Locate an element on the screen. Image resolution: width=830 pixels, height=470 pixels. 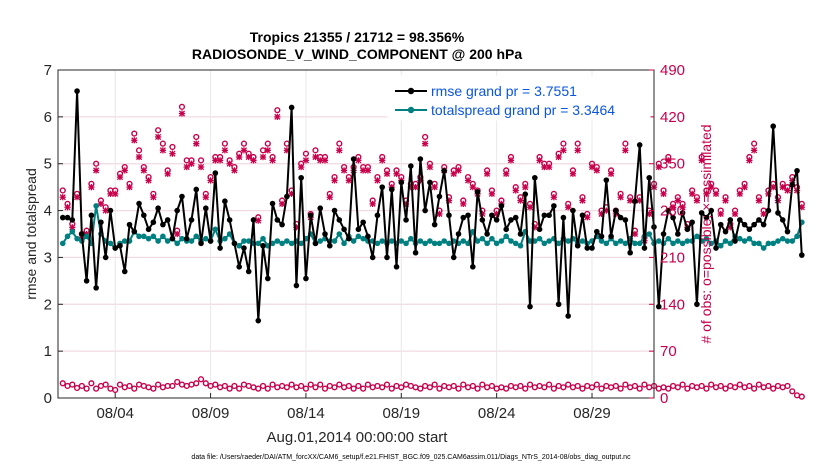
y-tick-label-left: 3 is located at coordinates (48, 257).